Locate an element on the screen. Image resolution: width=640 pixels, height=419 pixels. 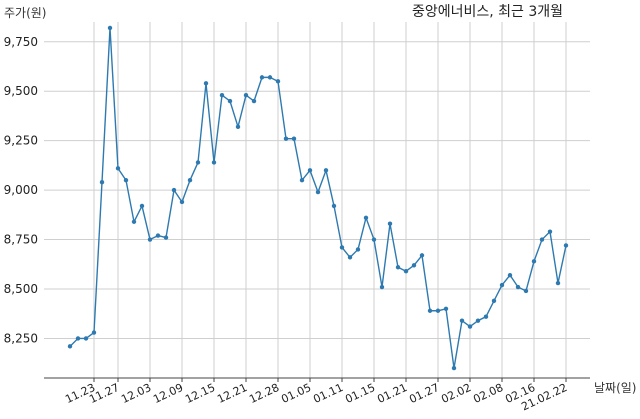
y-tick-label: 9,000 is located at coordinates (21, 190).